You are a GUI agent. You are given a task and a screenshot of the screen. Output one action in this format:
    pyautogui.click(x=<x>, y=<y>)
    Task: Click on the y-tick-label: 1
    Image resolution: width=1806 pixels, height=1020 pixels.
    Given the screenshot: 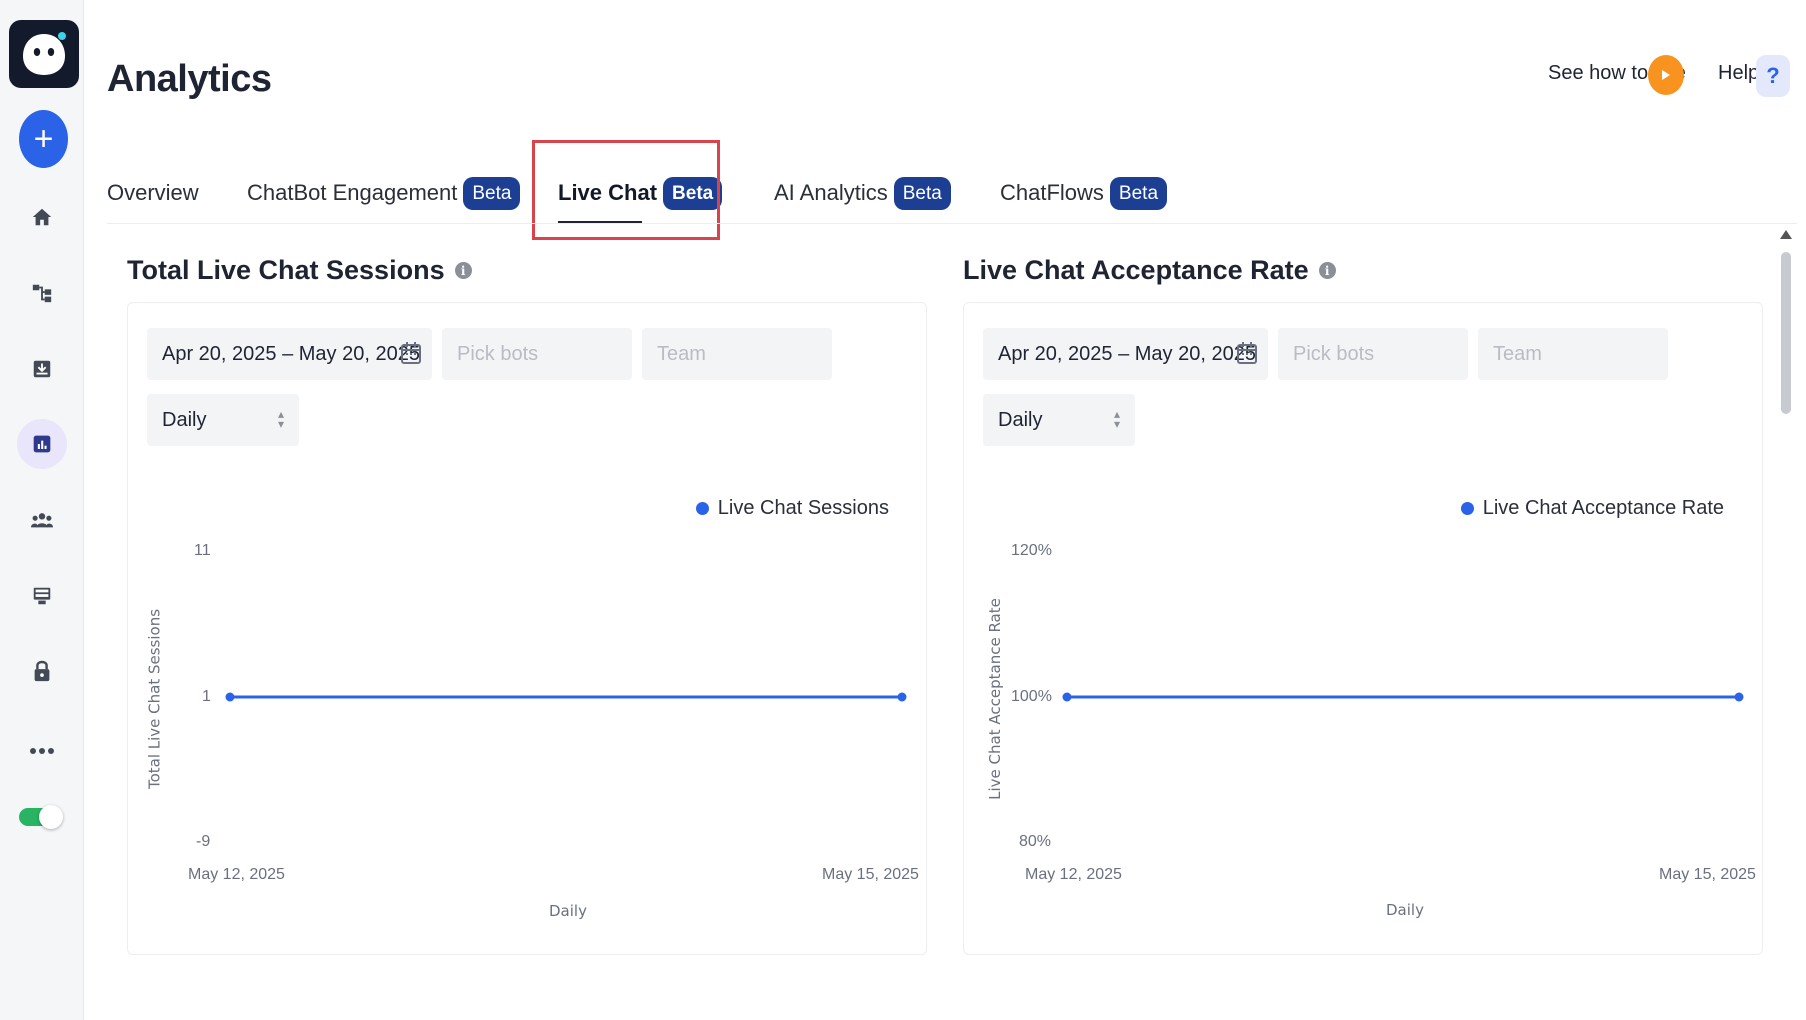 What is the action you would take?
    pyautogui.click(x=206, y=696)
    